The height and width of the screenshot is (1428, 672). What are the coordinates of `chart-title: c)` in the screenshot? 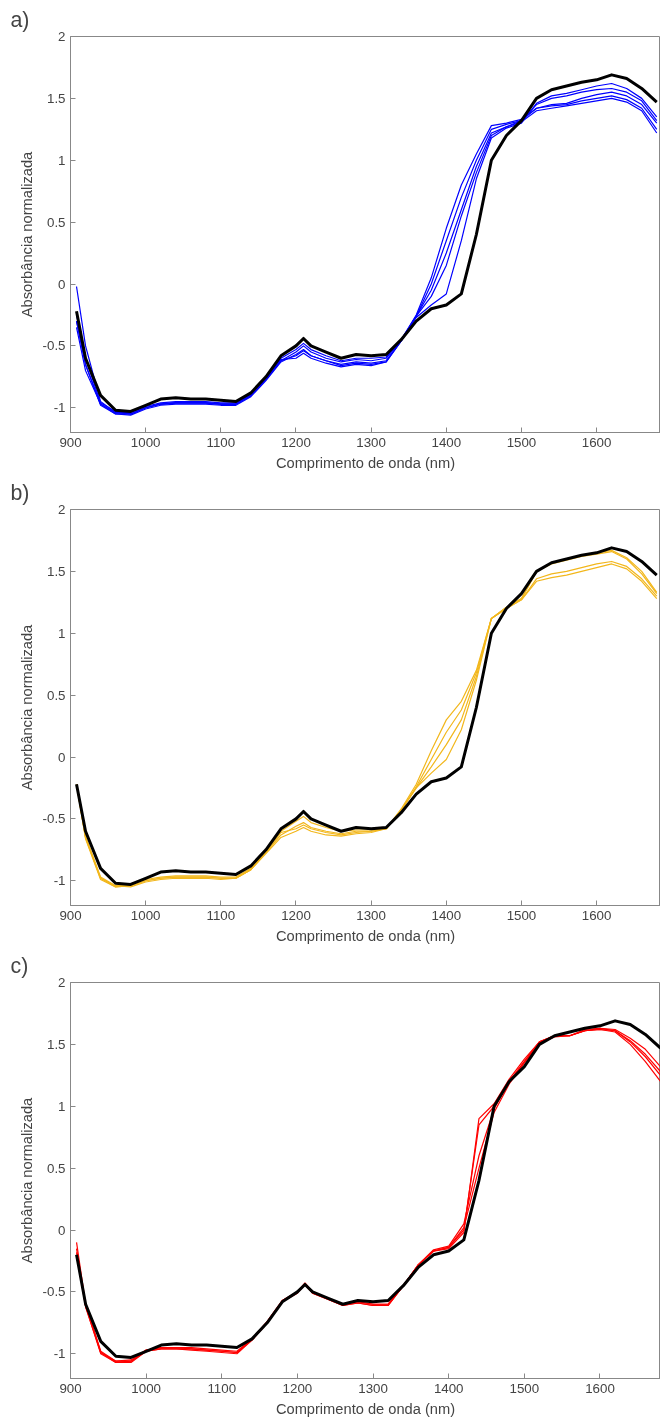 It's located at (19, 965).